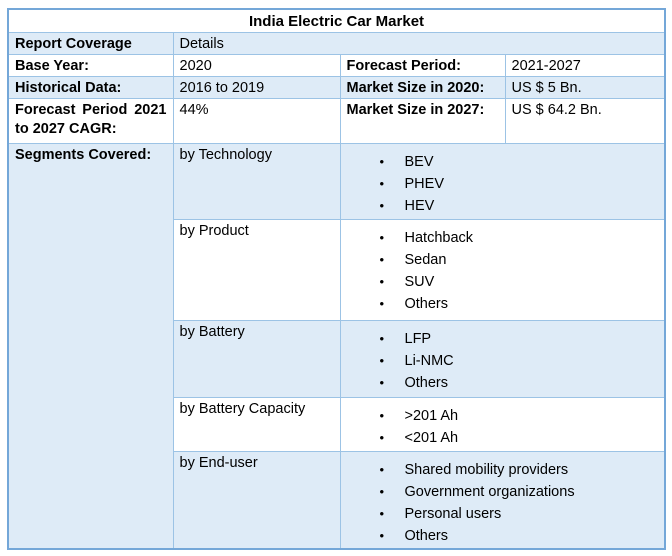  Describe the element at coordinates (503, 438) in the screenshot. I see `list-item: • <201 Ah` at that location.